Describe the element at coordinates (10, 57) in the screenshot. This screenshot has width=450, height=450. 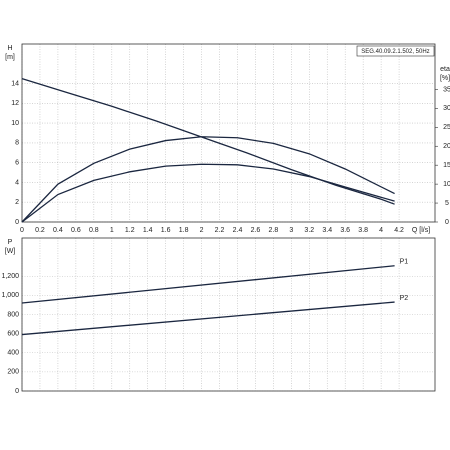
I see `y-axis-label: [m]` at that location.